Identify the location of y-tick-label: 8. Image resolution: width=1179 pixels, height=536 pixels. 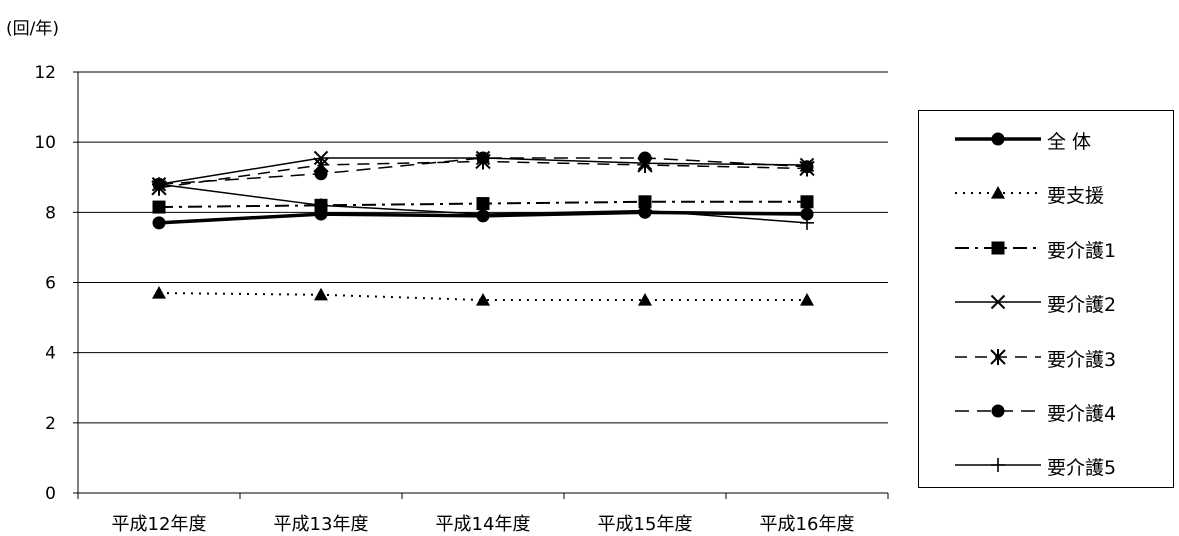
(50, 213).